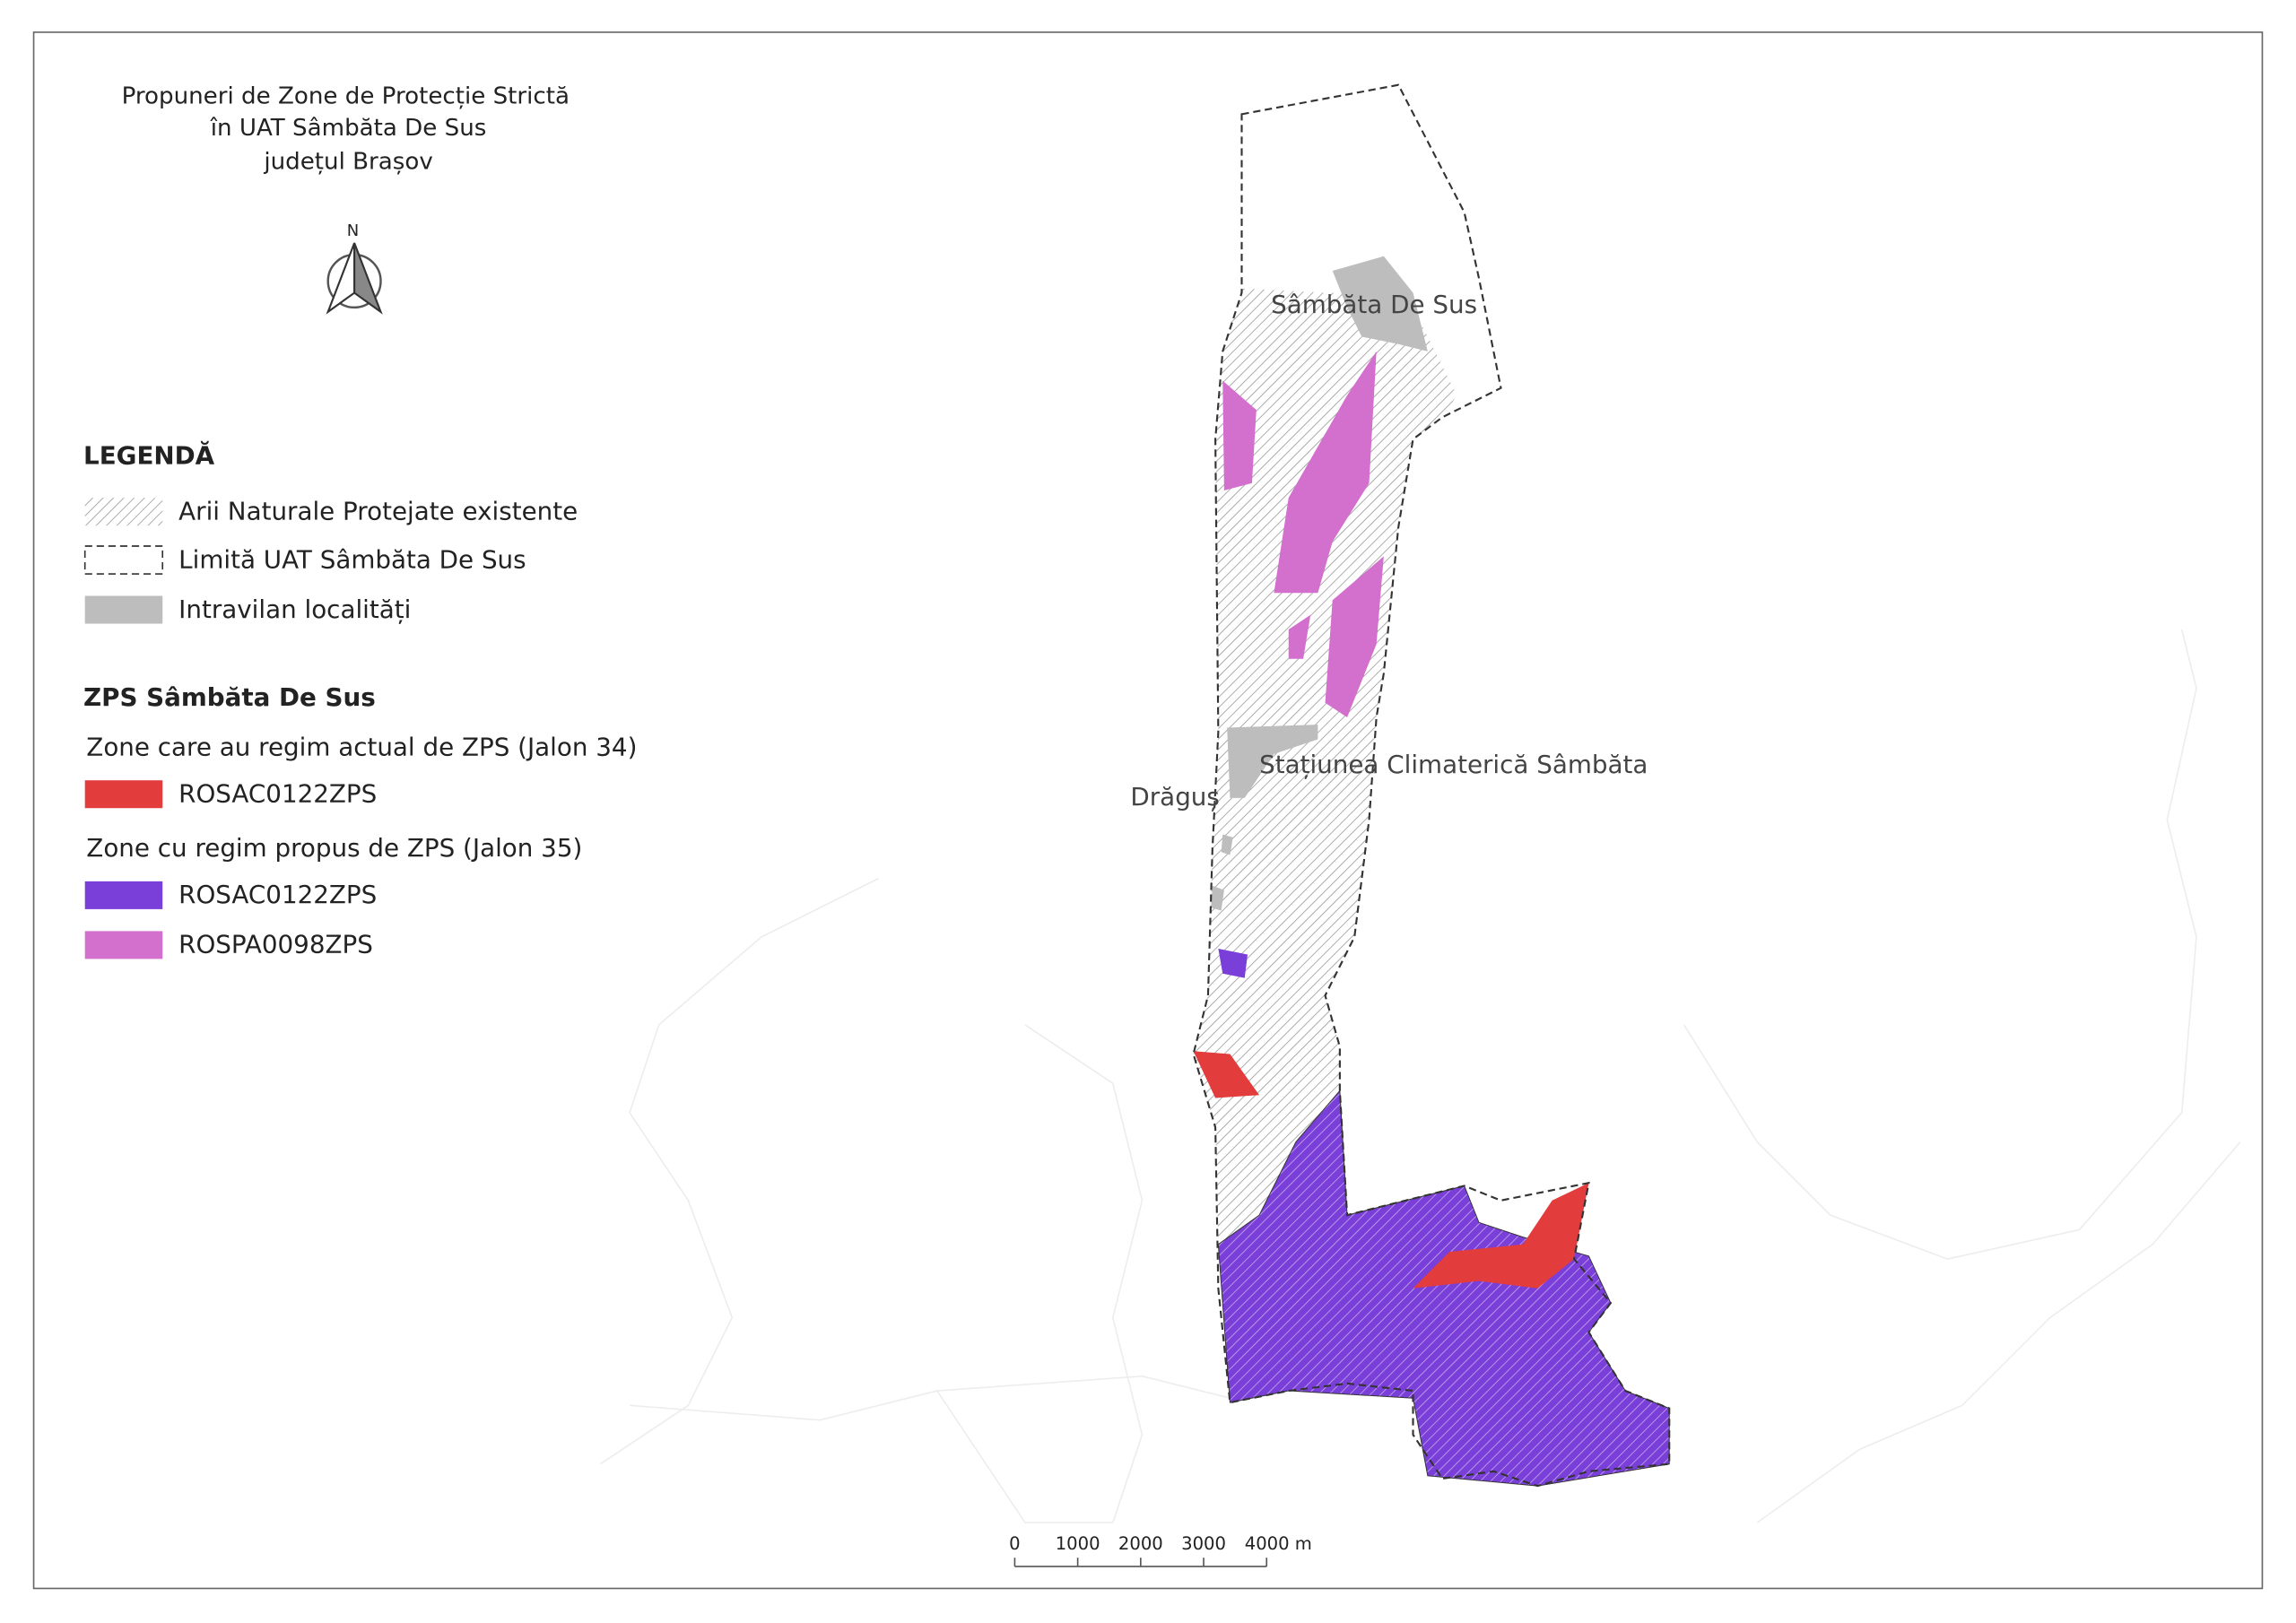 Image resolution: width=2296 pixels, height=1623 pixels. I want to click on legend-title: LEGENDĂ, so click(149, 454).